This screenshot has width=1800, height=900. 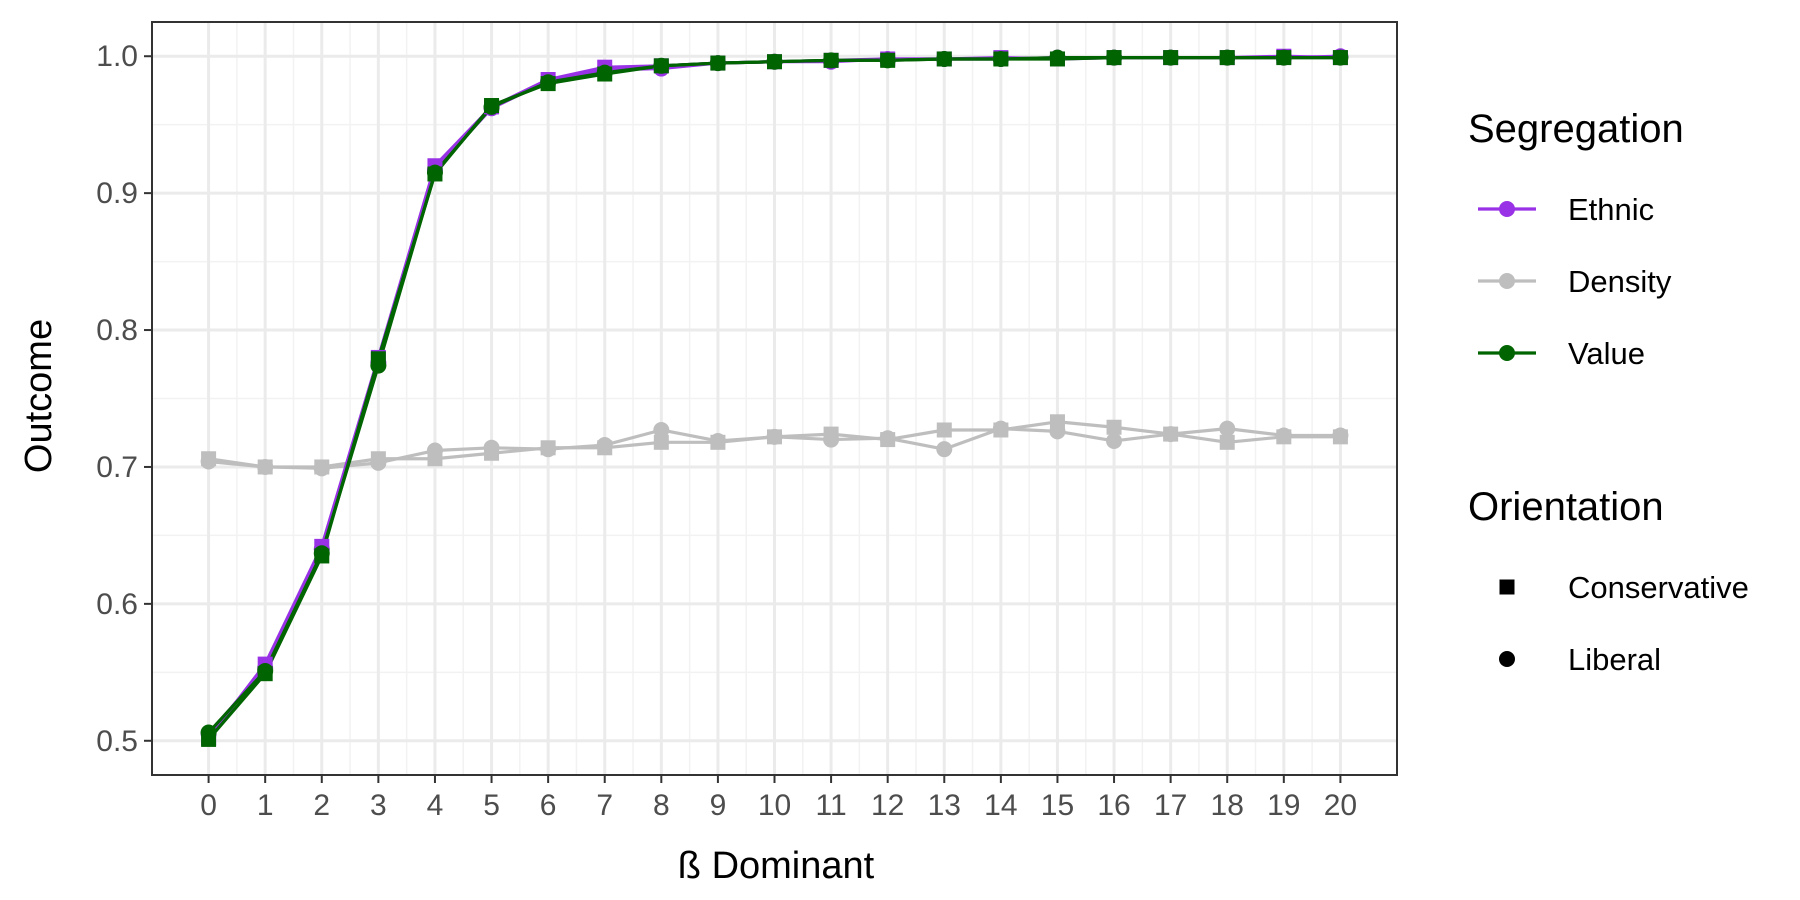 I want to click on x-tick-label: 13, so click(x=944, y=805).